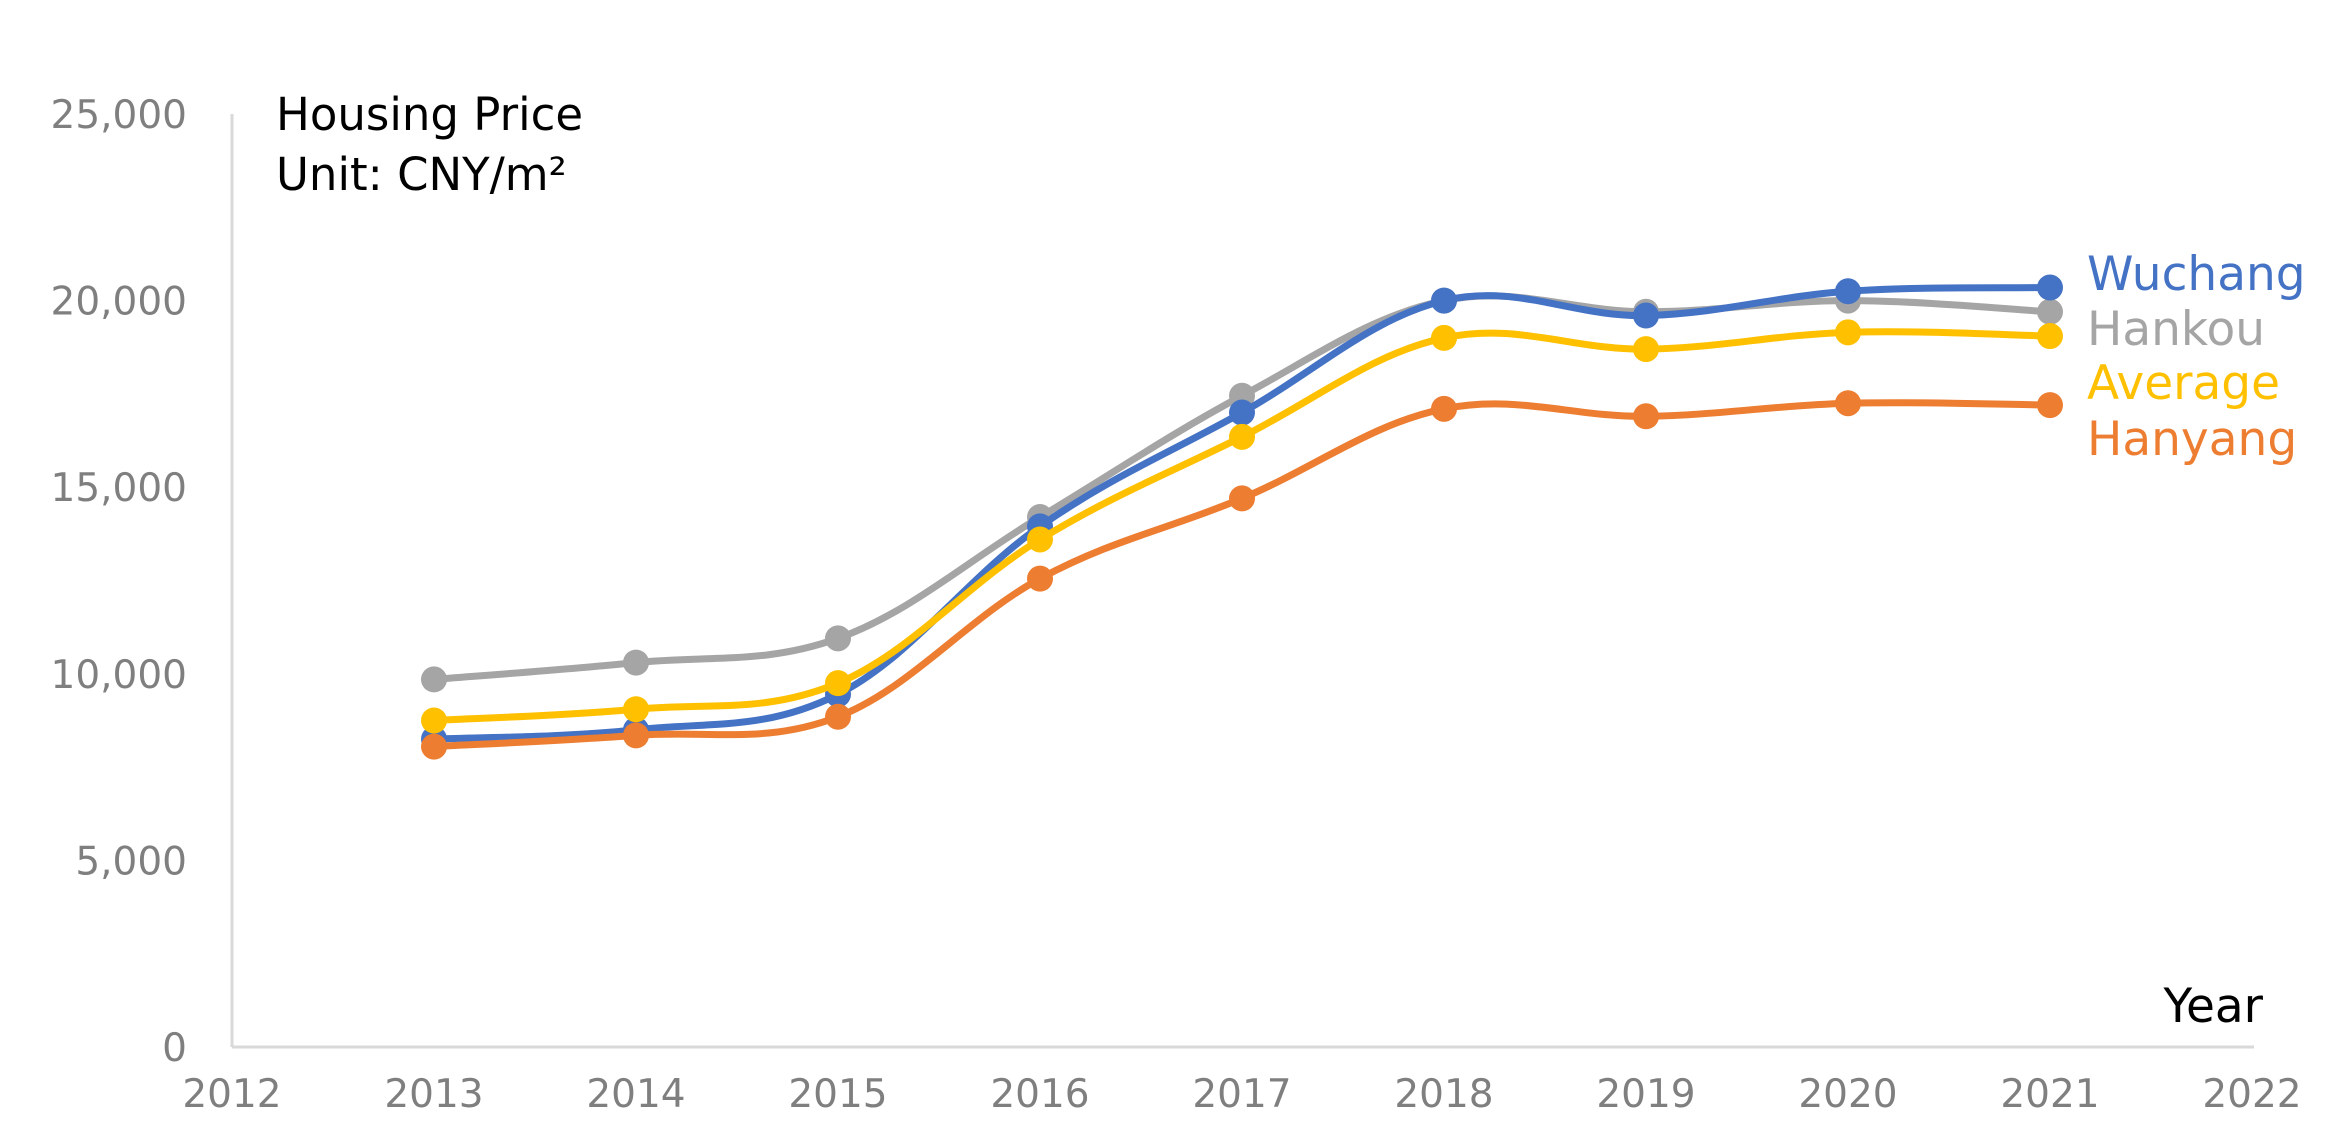  Describe the element at coordinates (119, 488) in the screenshot. I see `y-tick-label: 15,000` at that location.